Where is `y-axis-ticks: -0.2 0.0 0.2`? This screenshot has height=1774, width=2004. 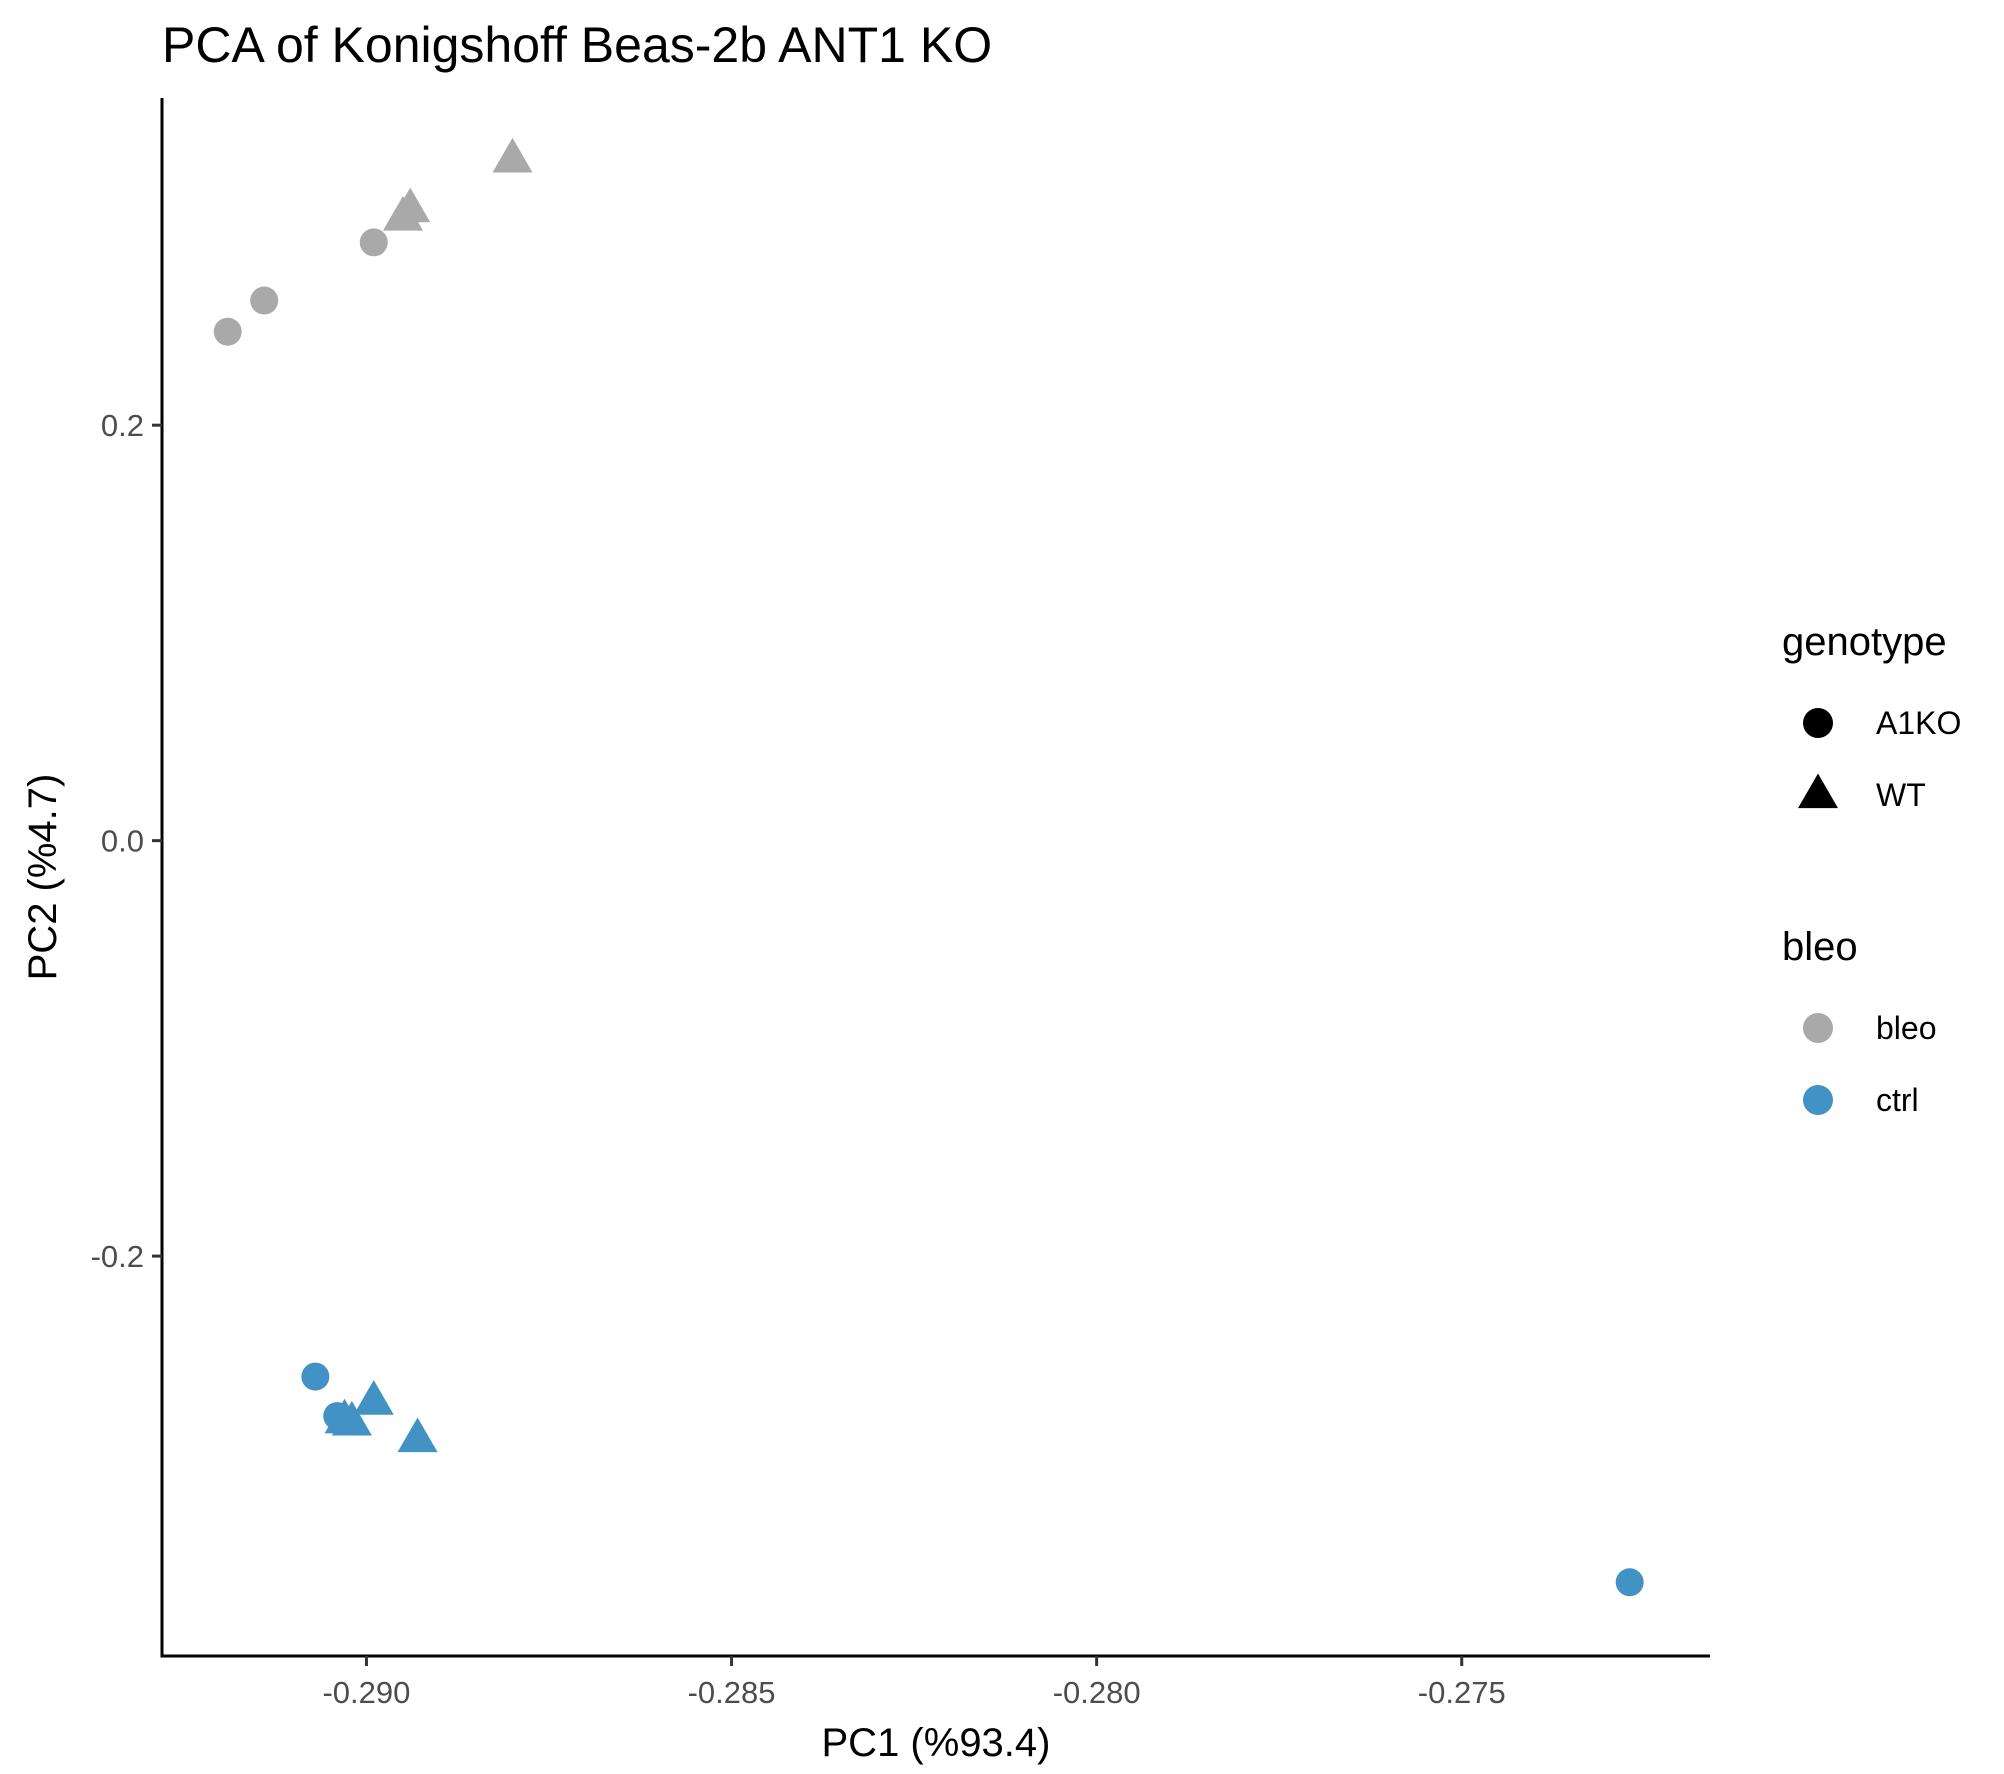 y-axis-ticks: -0.2 0.0 0.2 is located at coordinates (126, 841).